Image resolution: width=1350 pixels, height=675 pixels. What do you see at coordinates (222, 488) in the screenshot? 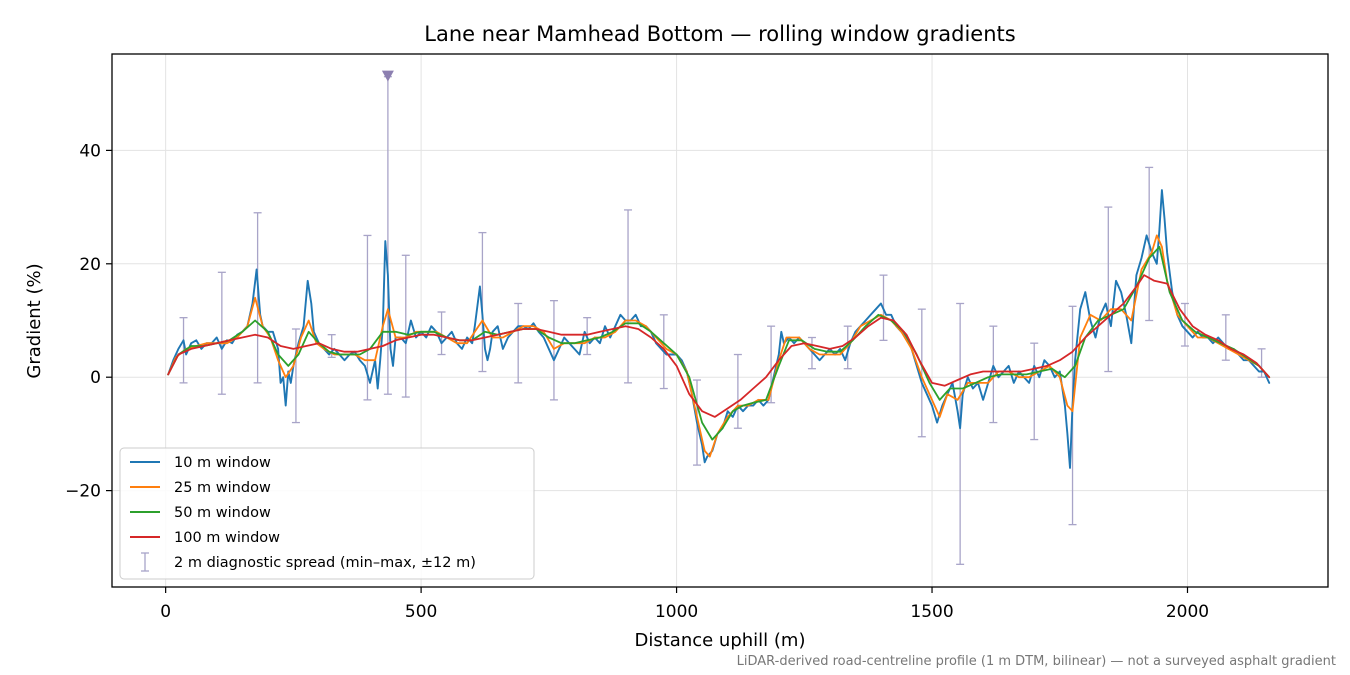
I see `legend-label-25m: 25 m window` at bounding box center [222, 488].